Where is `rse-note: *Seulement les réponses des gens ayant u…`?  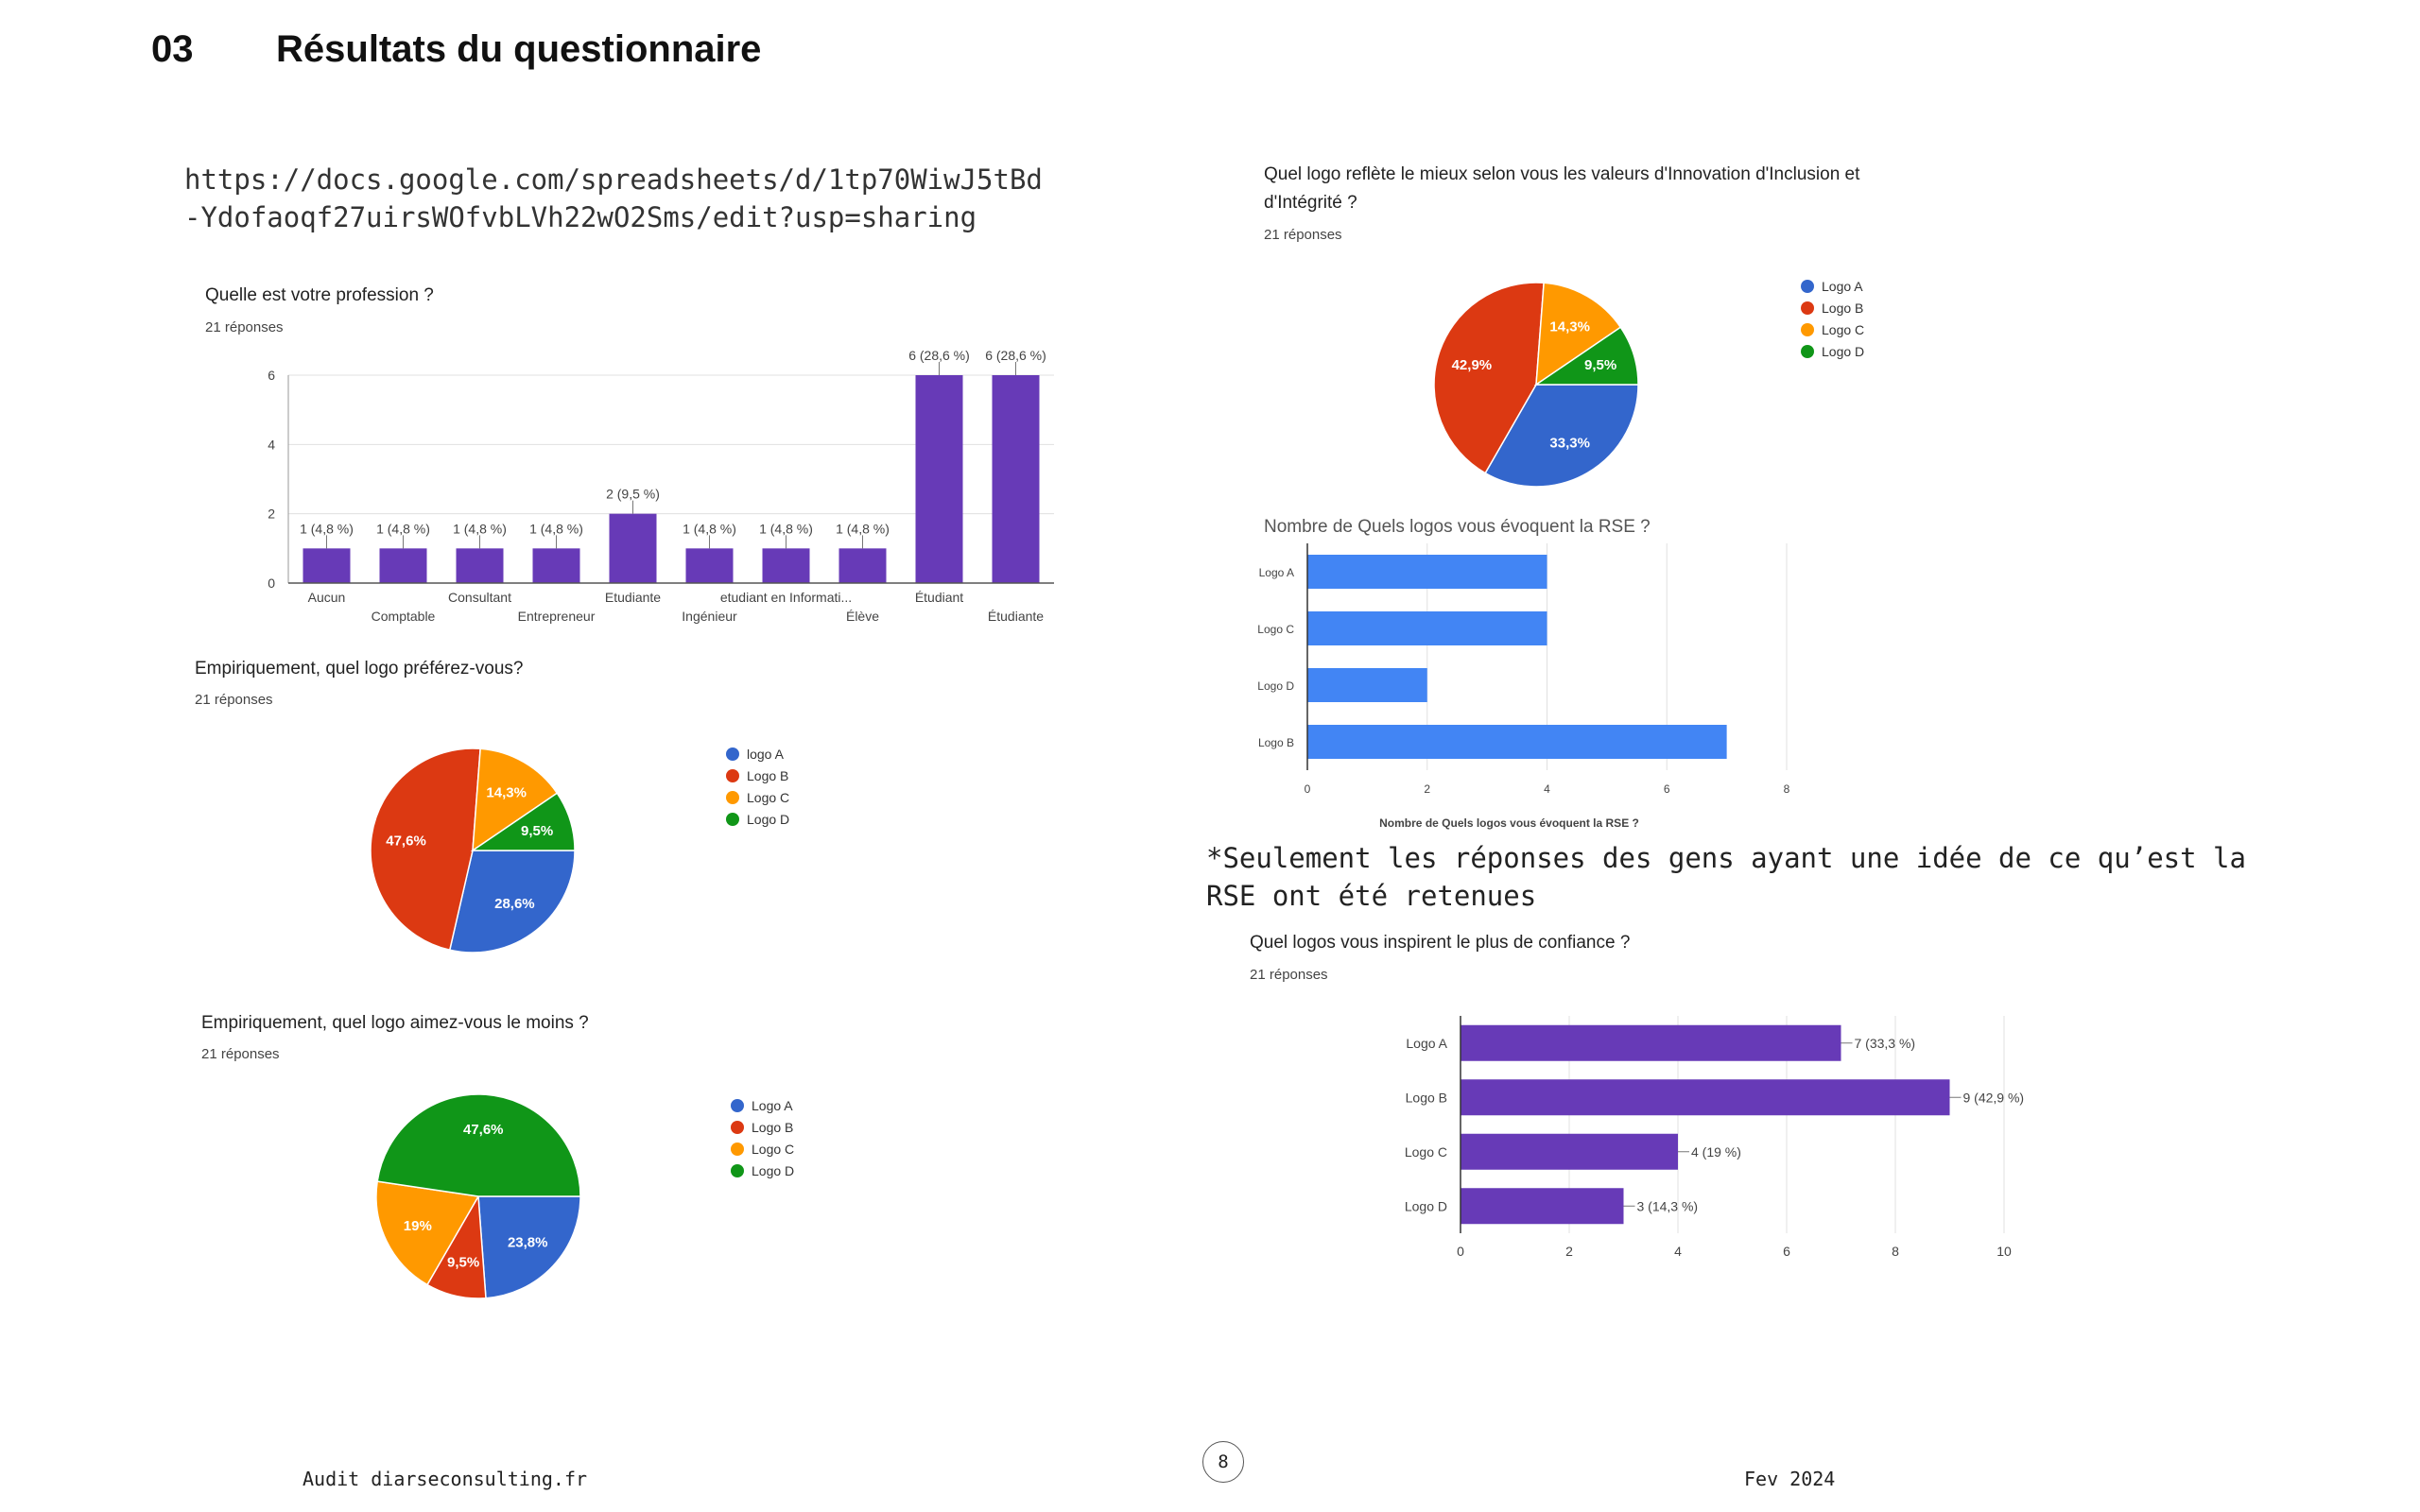
rse-note: *Seulement les réponses des gens ayant u… is located at coordinates (1726, 877).